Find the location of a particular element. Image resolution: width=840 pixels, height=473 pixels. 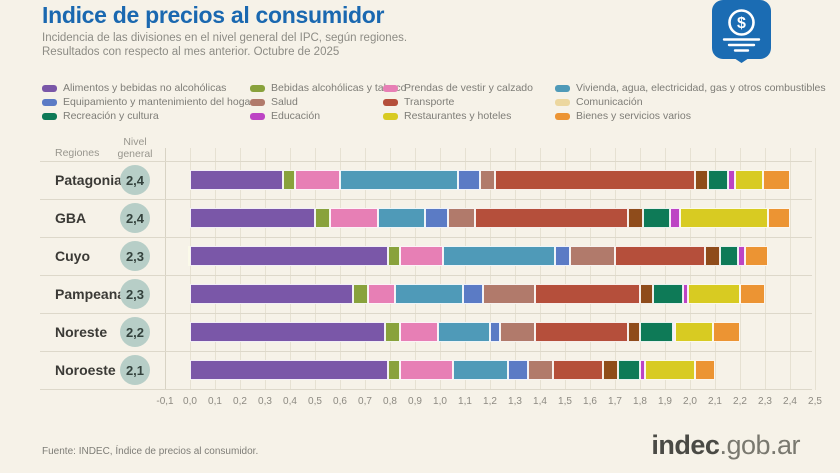

region-label: Noreste is located at coordinates (81, 332).